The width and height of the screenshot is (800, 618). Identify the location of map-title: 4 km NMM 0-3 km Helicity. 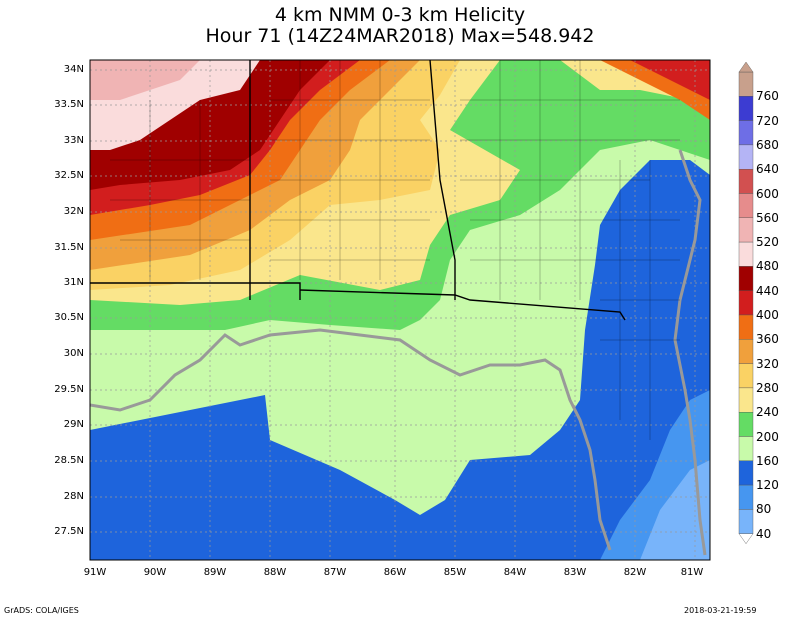
(400, 15).